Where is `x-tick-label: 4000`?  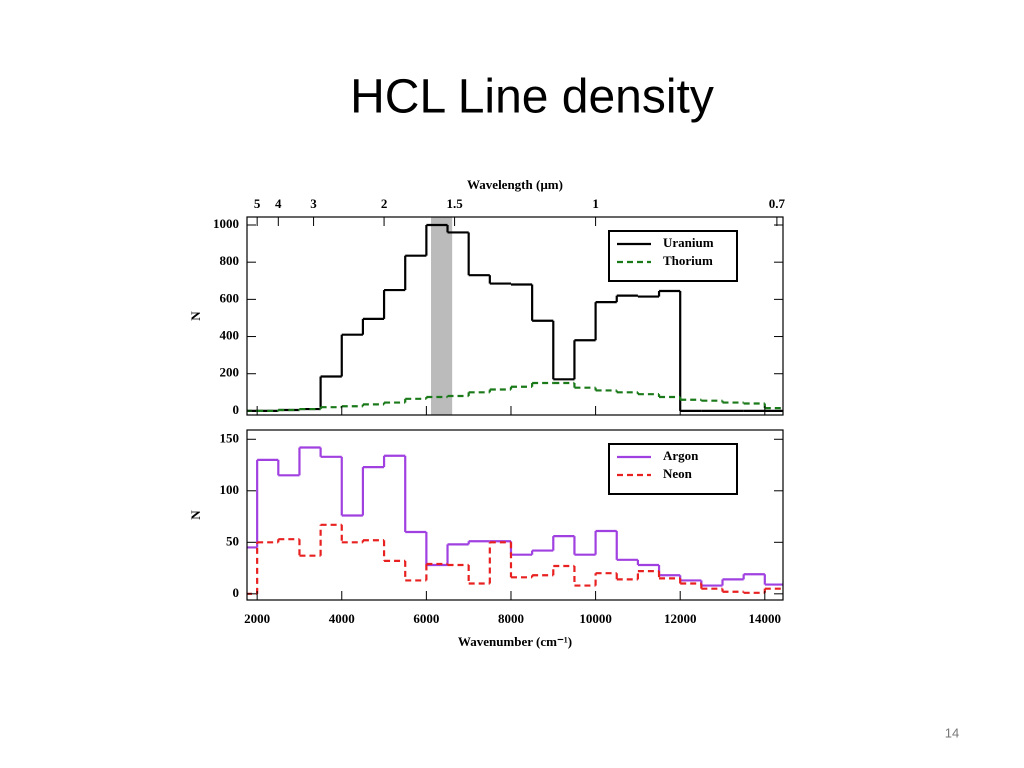 x-tick-label: 4000 is located at coordinates (342, 618).